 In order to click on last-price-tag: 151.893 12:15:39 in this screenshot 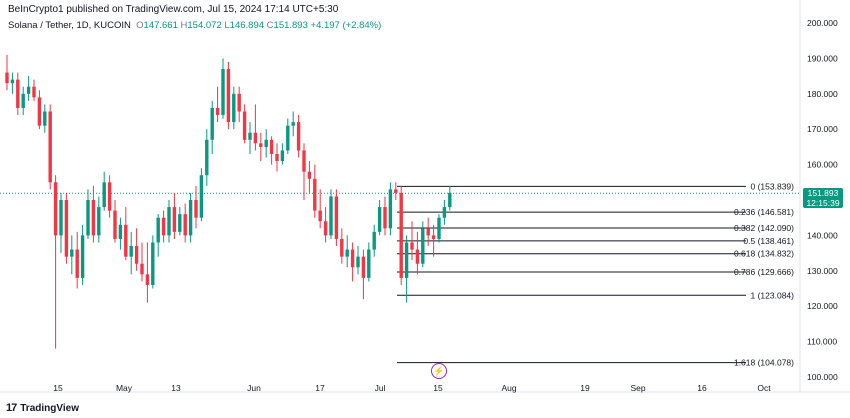, I will do `click(823, 198)`.